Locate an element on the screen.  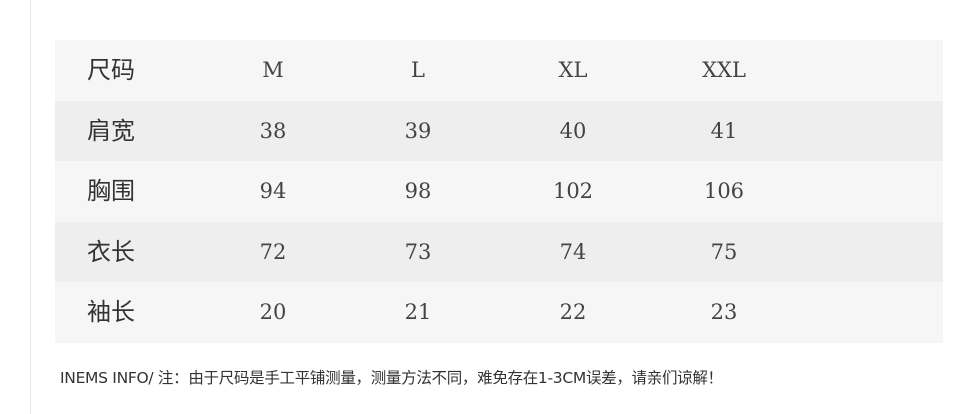
table-cell: 75 is located at coordinates (724, 251).